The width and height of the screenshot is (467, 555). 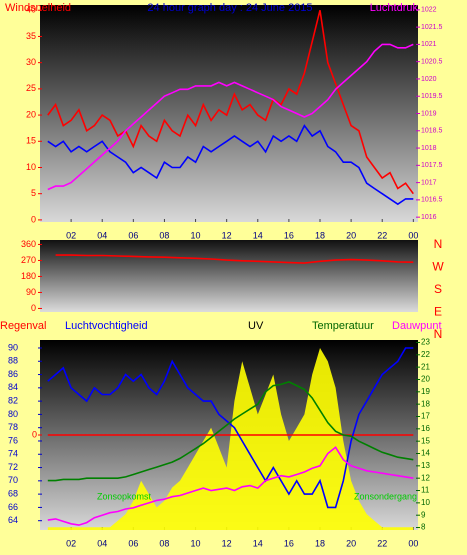 I want to click on y2-tick-label: 1017.5, so click(x=432, y=165).